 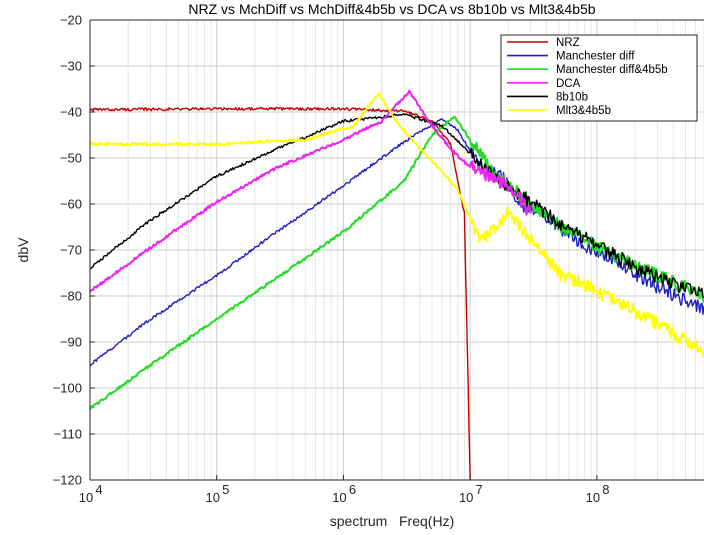 What do you see at coordinates (568, 43) in the screenshot?
I see `legend-label: NRZ` at bounding box center [568, 43].